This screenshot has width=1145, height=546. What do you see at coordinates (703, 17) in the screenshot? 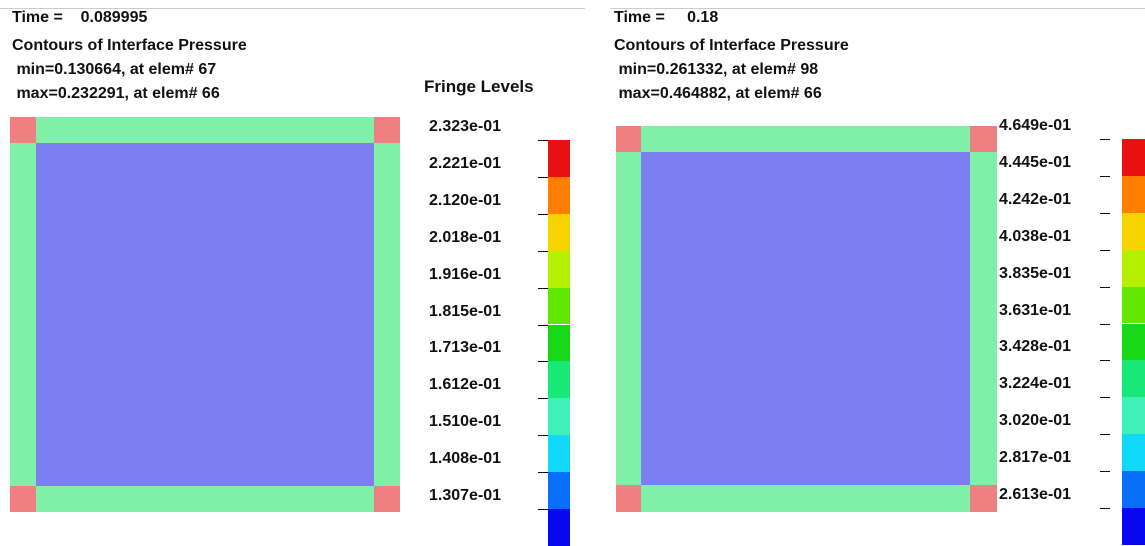
I see `time-value: 0.18` at bounding box center [703, 17].